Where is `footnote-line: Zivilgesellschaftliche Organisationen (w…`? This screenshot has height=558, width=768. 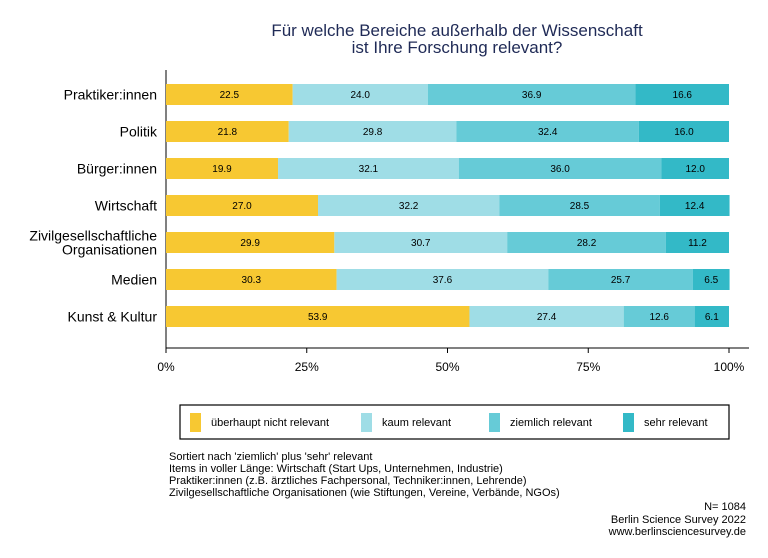 footnote-line: Zivilgesellschaftliche Organisationen (w… is located at coordinates (364, 493).